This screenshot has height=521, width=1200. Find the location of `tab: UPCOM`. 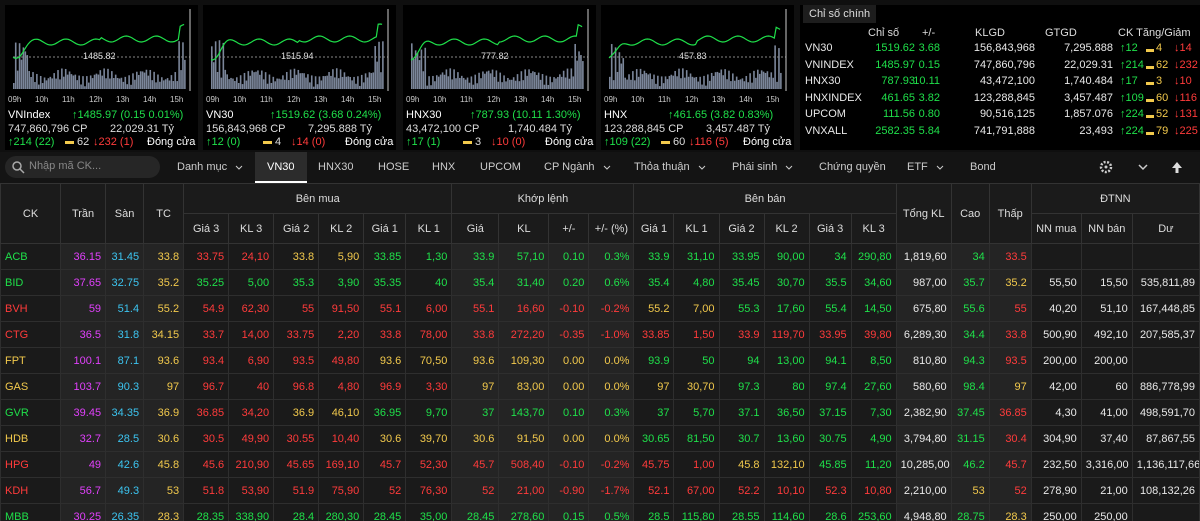

tab: UPCOM is located at coordinates (500, 167).